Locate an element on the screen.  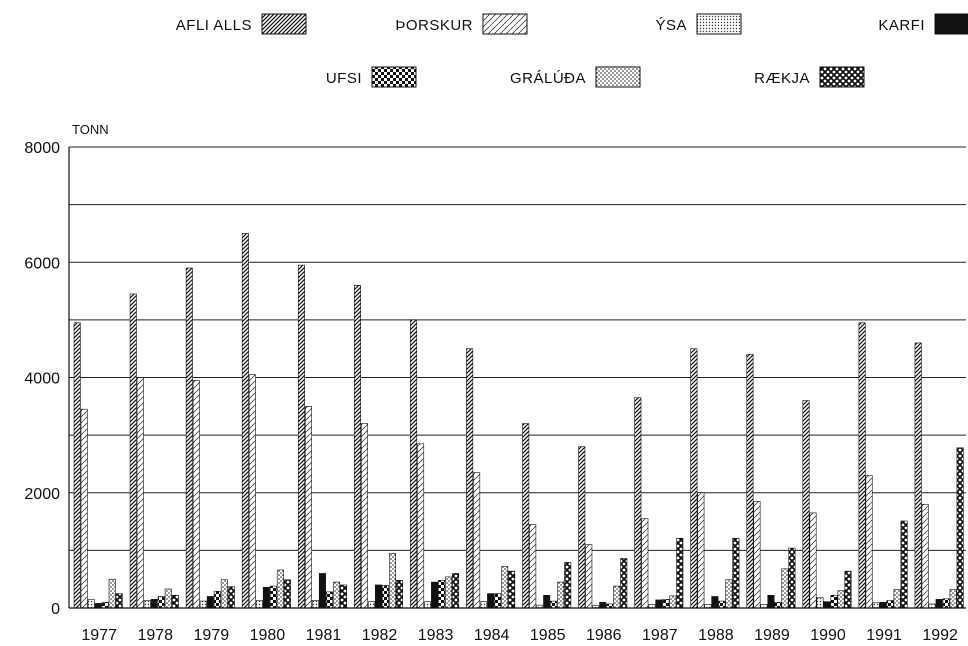
bar-ysa-1991 is located at coordinates (876, 605).